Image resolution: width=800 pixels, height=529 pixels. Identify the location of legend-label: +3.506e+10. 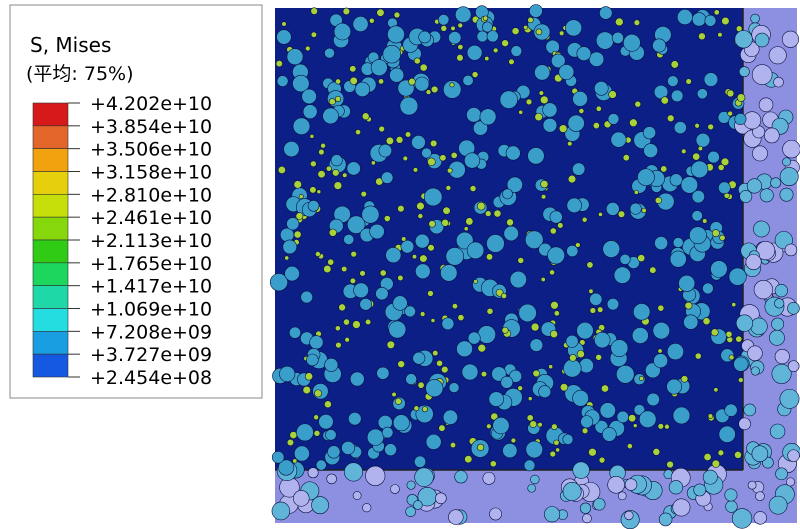
(151, 150).